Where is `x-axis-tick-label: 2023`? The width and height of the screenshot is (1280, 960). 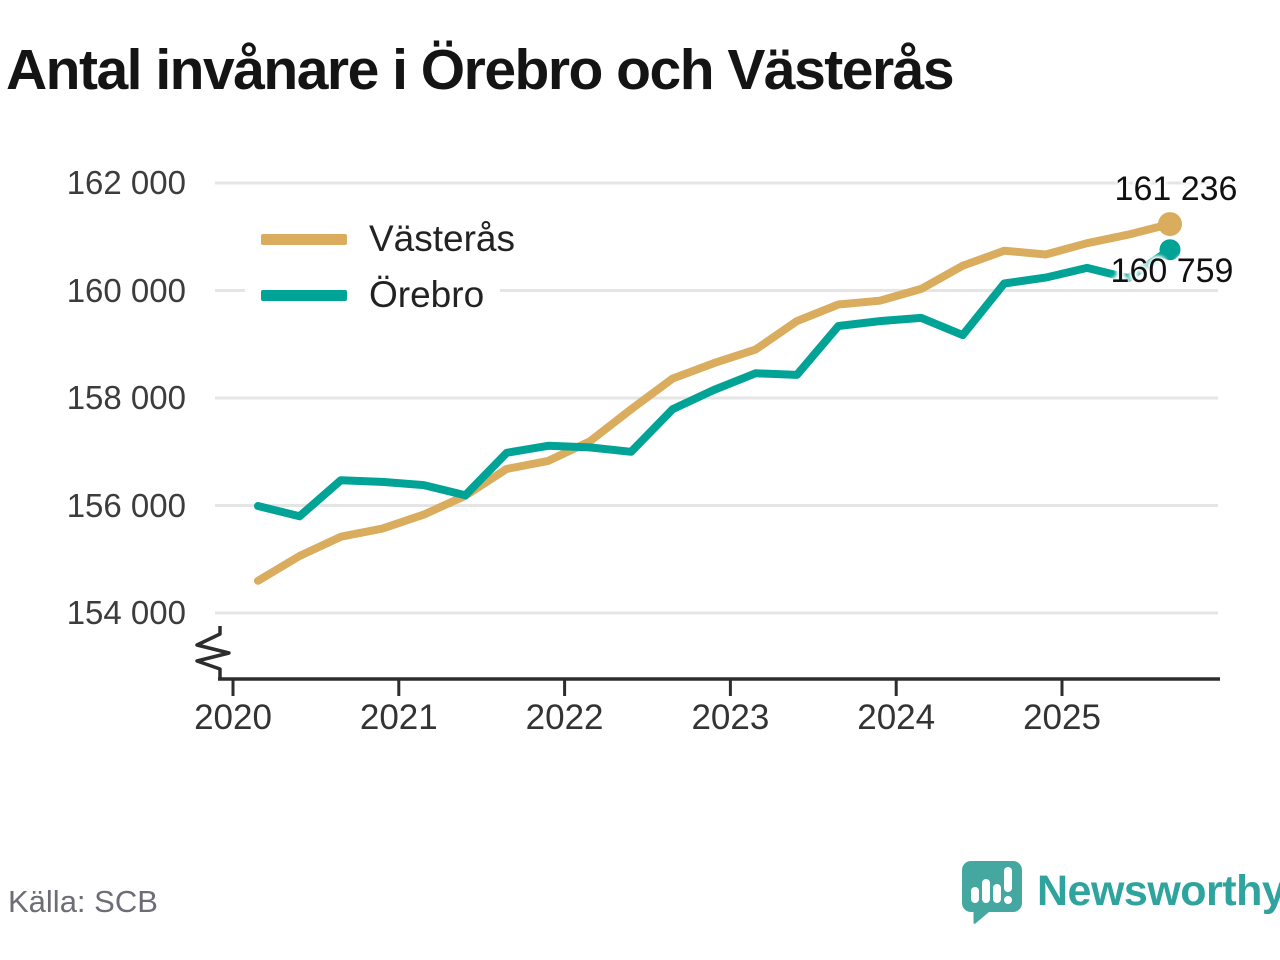
x-axis-tick-label: 2023 is located at coordinates (730, 717).